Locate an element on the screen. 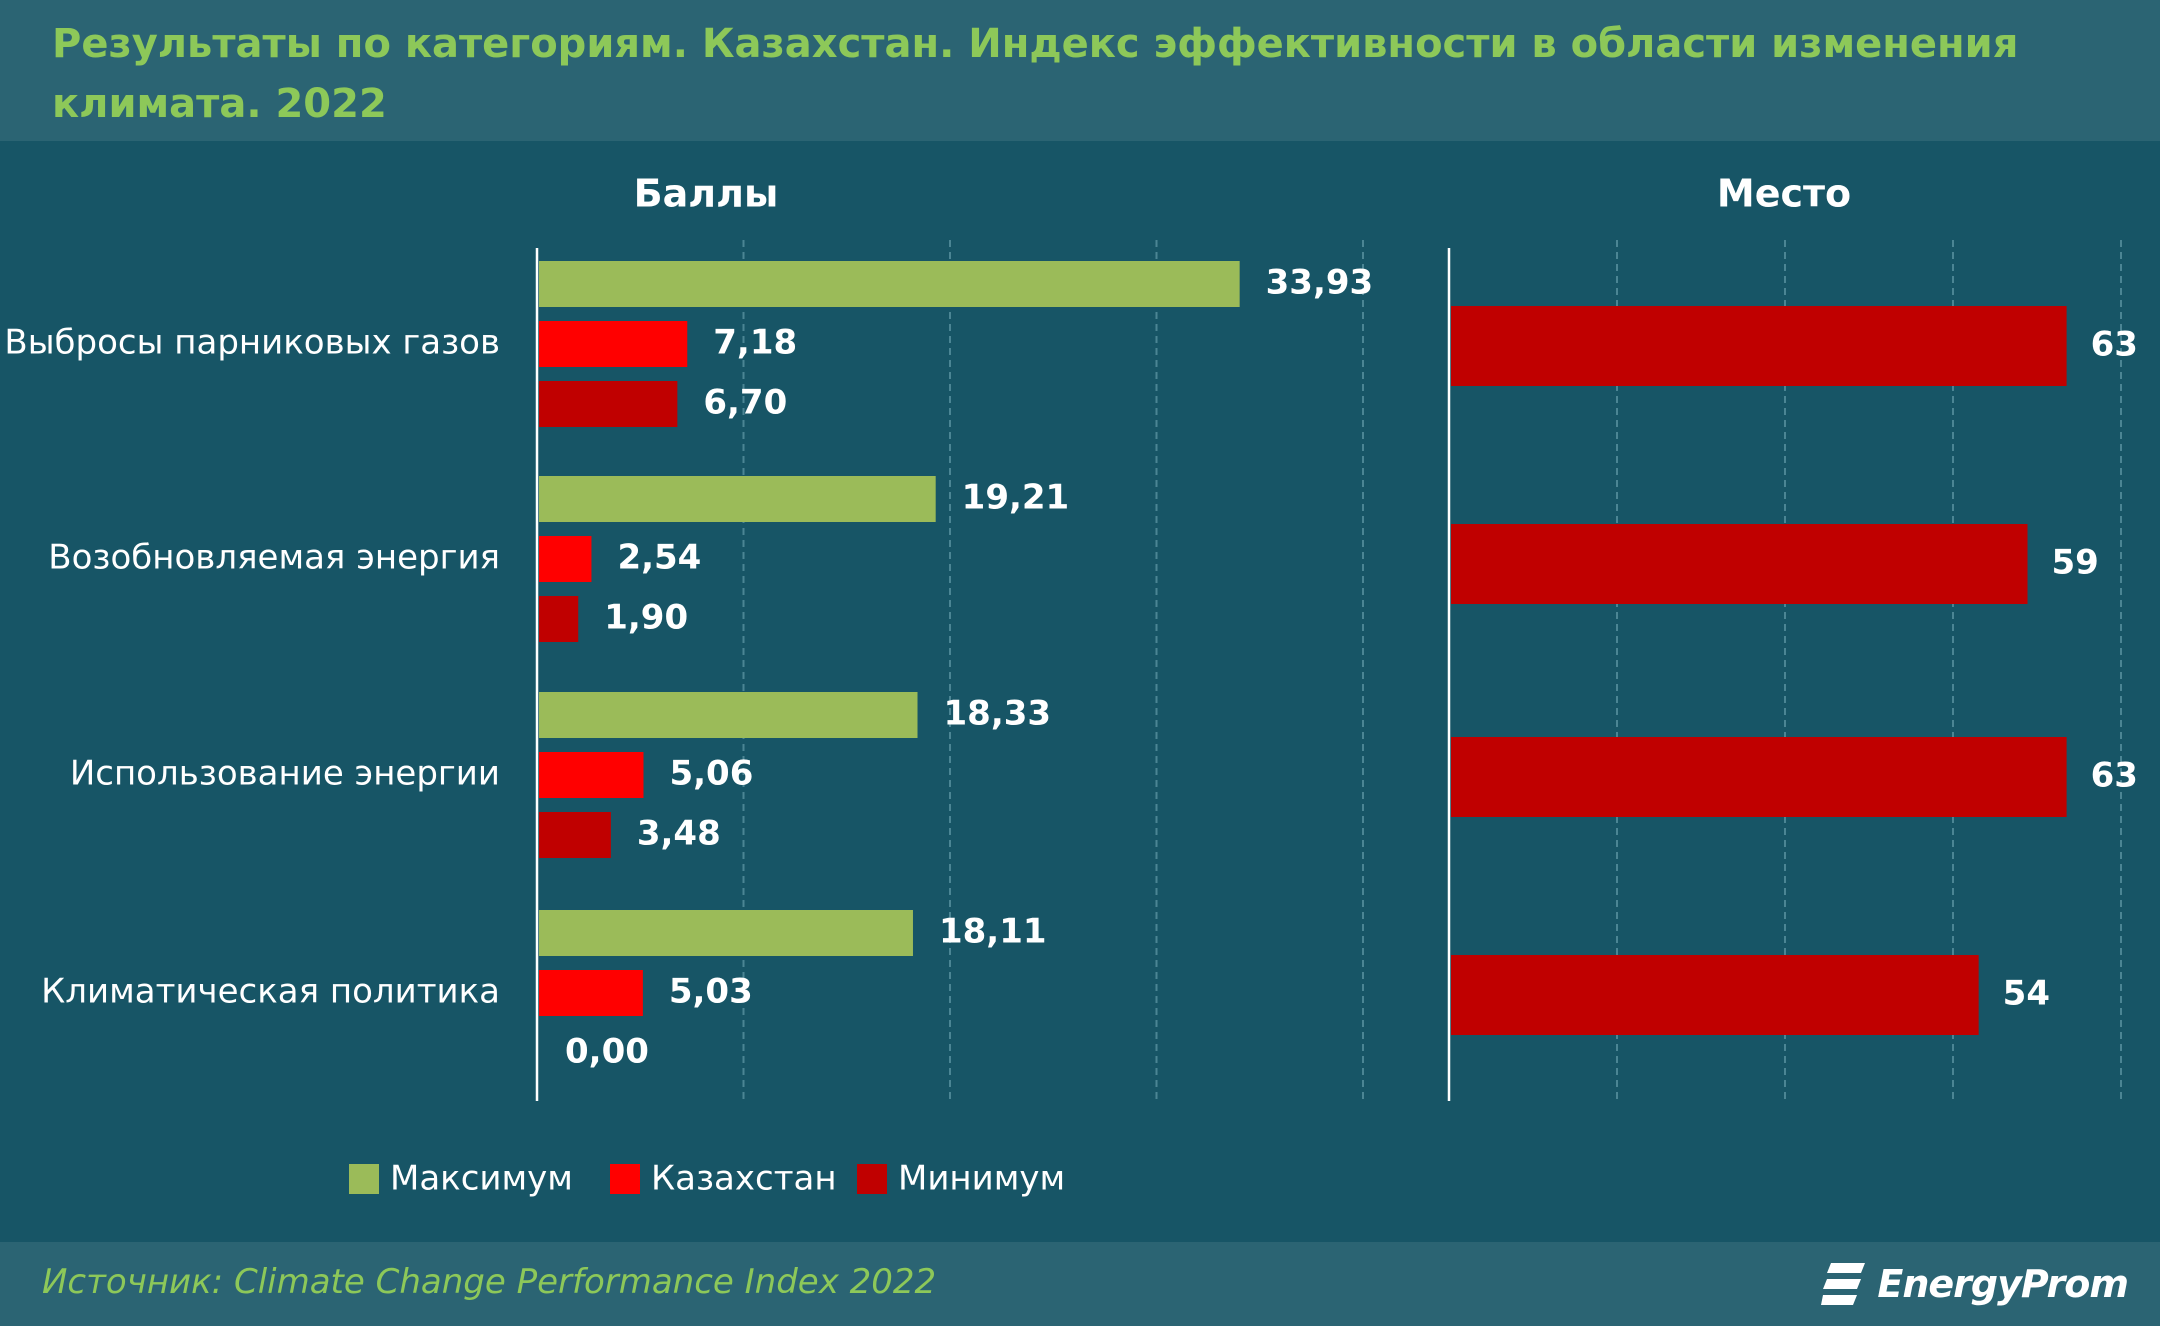 Image resolution: width=2160 pixels, height=1326 pixels. data-label: 0,00 is located at coordinates (607, 1052).